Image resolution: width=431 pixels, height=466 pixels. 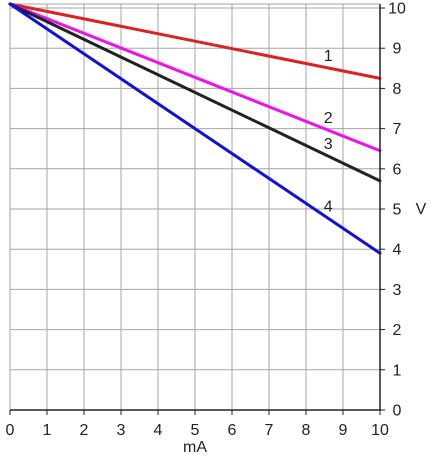 I want to click on y-tick-label: 10, so click(x=397, y=9).